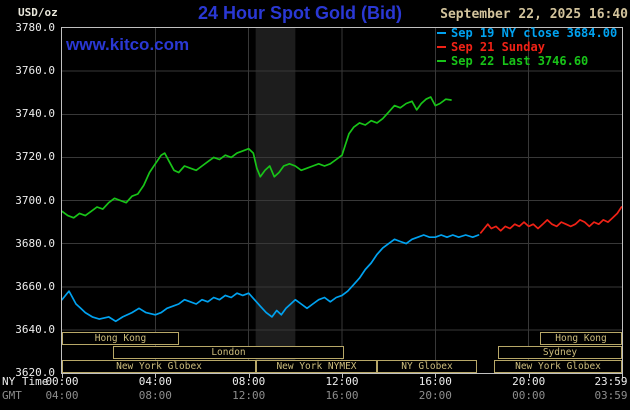 The height and width of the screenshot is (410, 630). What do you see at coordinates (35, 157) in the screenshot?
I see `y-tick-label: 3720.0` at bounding box center [35, 157].